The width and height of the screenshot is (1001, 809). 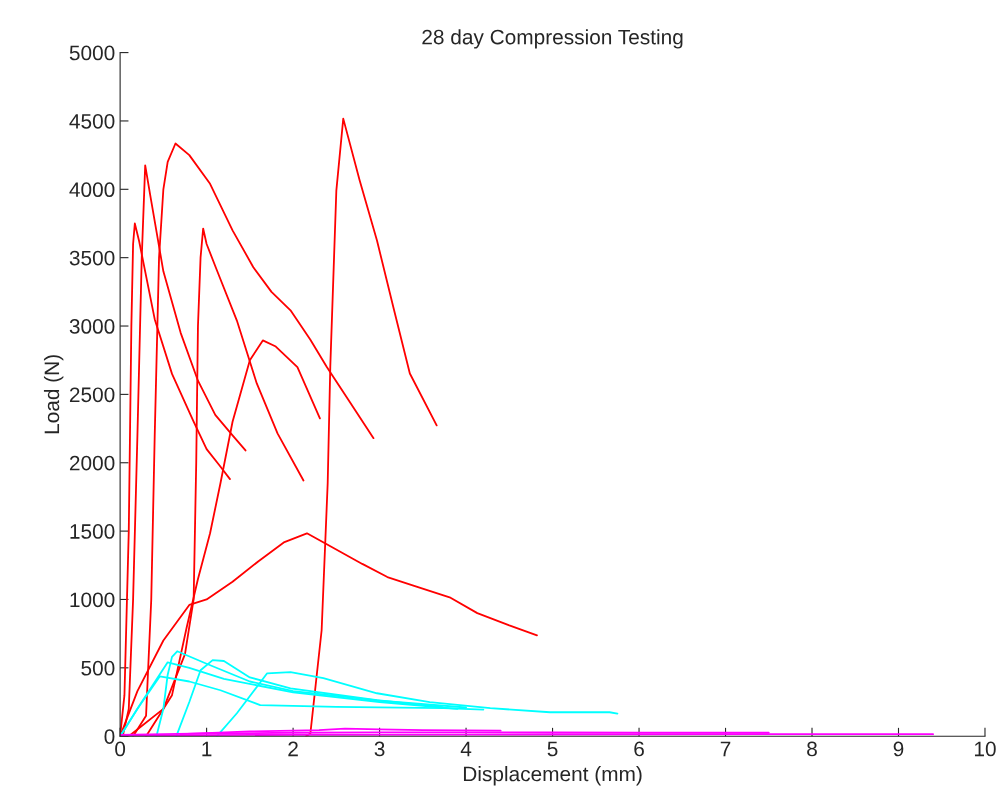 What do you see at coordinates (552, 776) in the screenshot?
I see `x-axis-title: Displacement (mm)` at bounding box center [552, 776].